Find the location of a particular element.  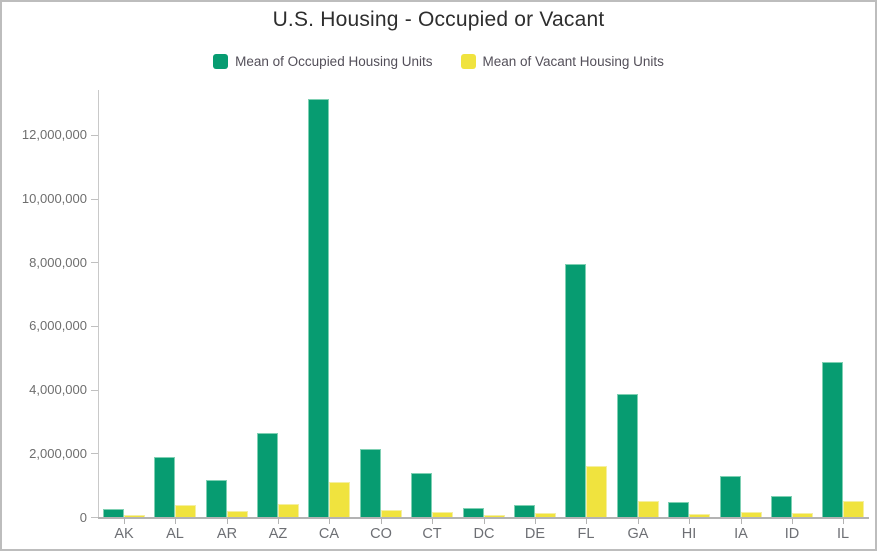

bar-occupied-AK is located at coordinates (113, 513).